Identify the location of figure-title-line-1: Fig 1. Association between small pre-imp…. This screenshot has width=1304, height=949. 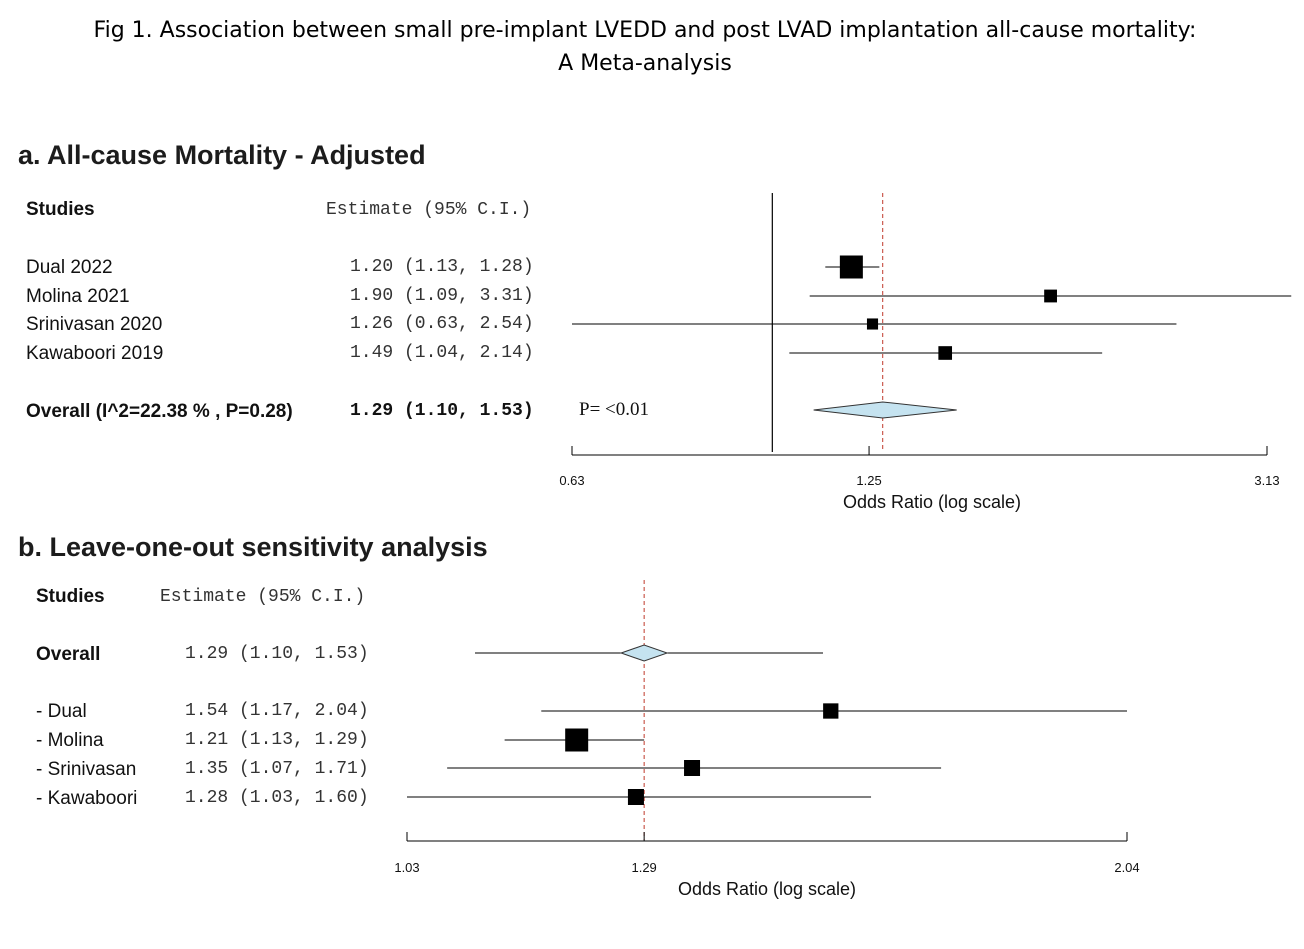
(645, 30).